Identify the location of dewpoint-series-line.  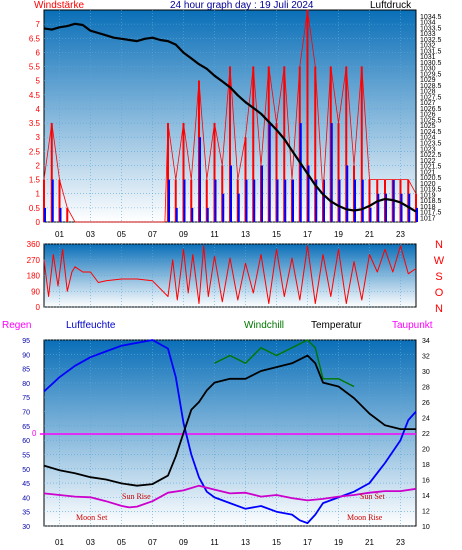
(230, 496).